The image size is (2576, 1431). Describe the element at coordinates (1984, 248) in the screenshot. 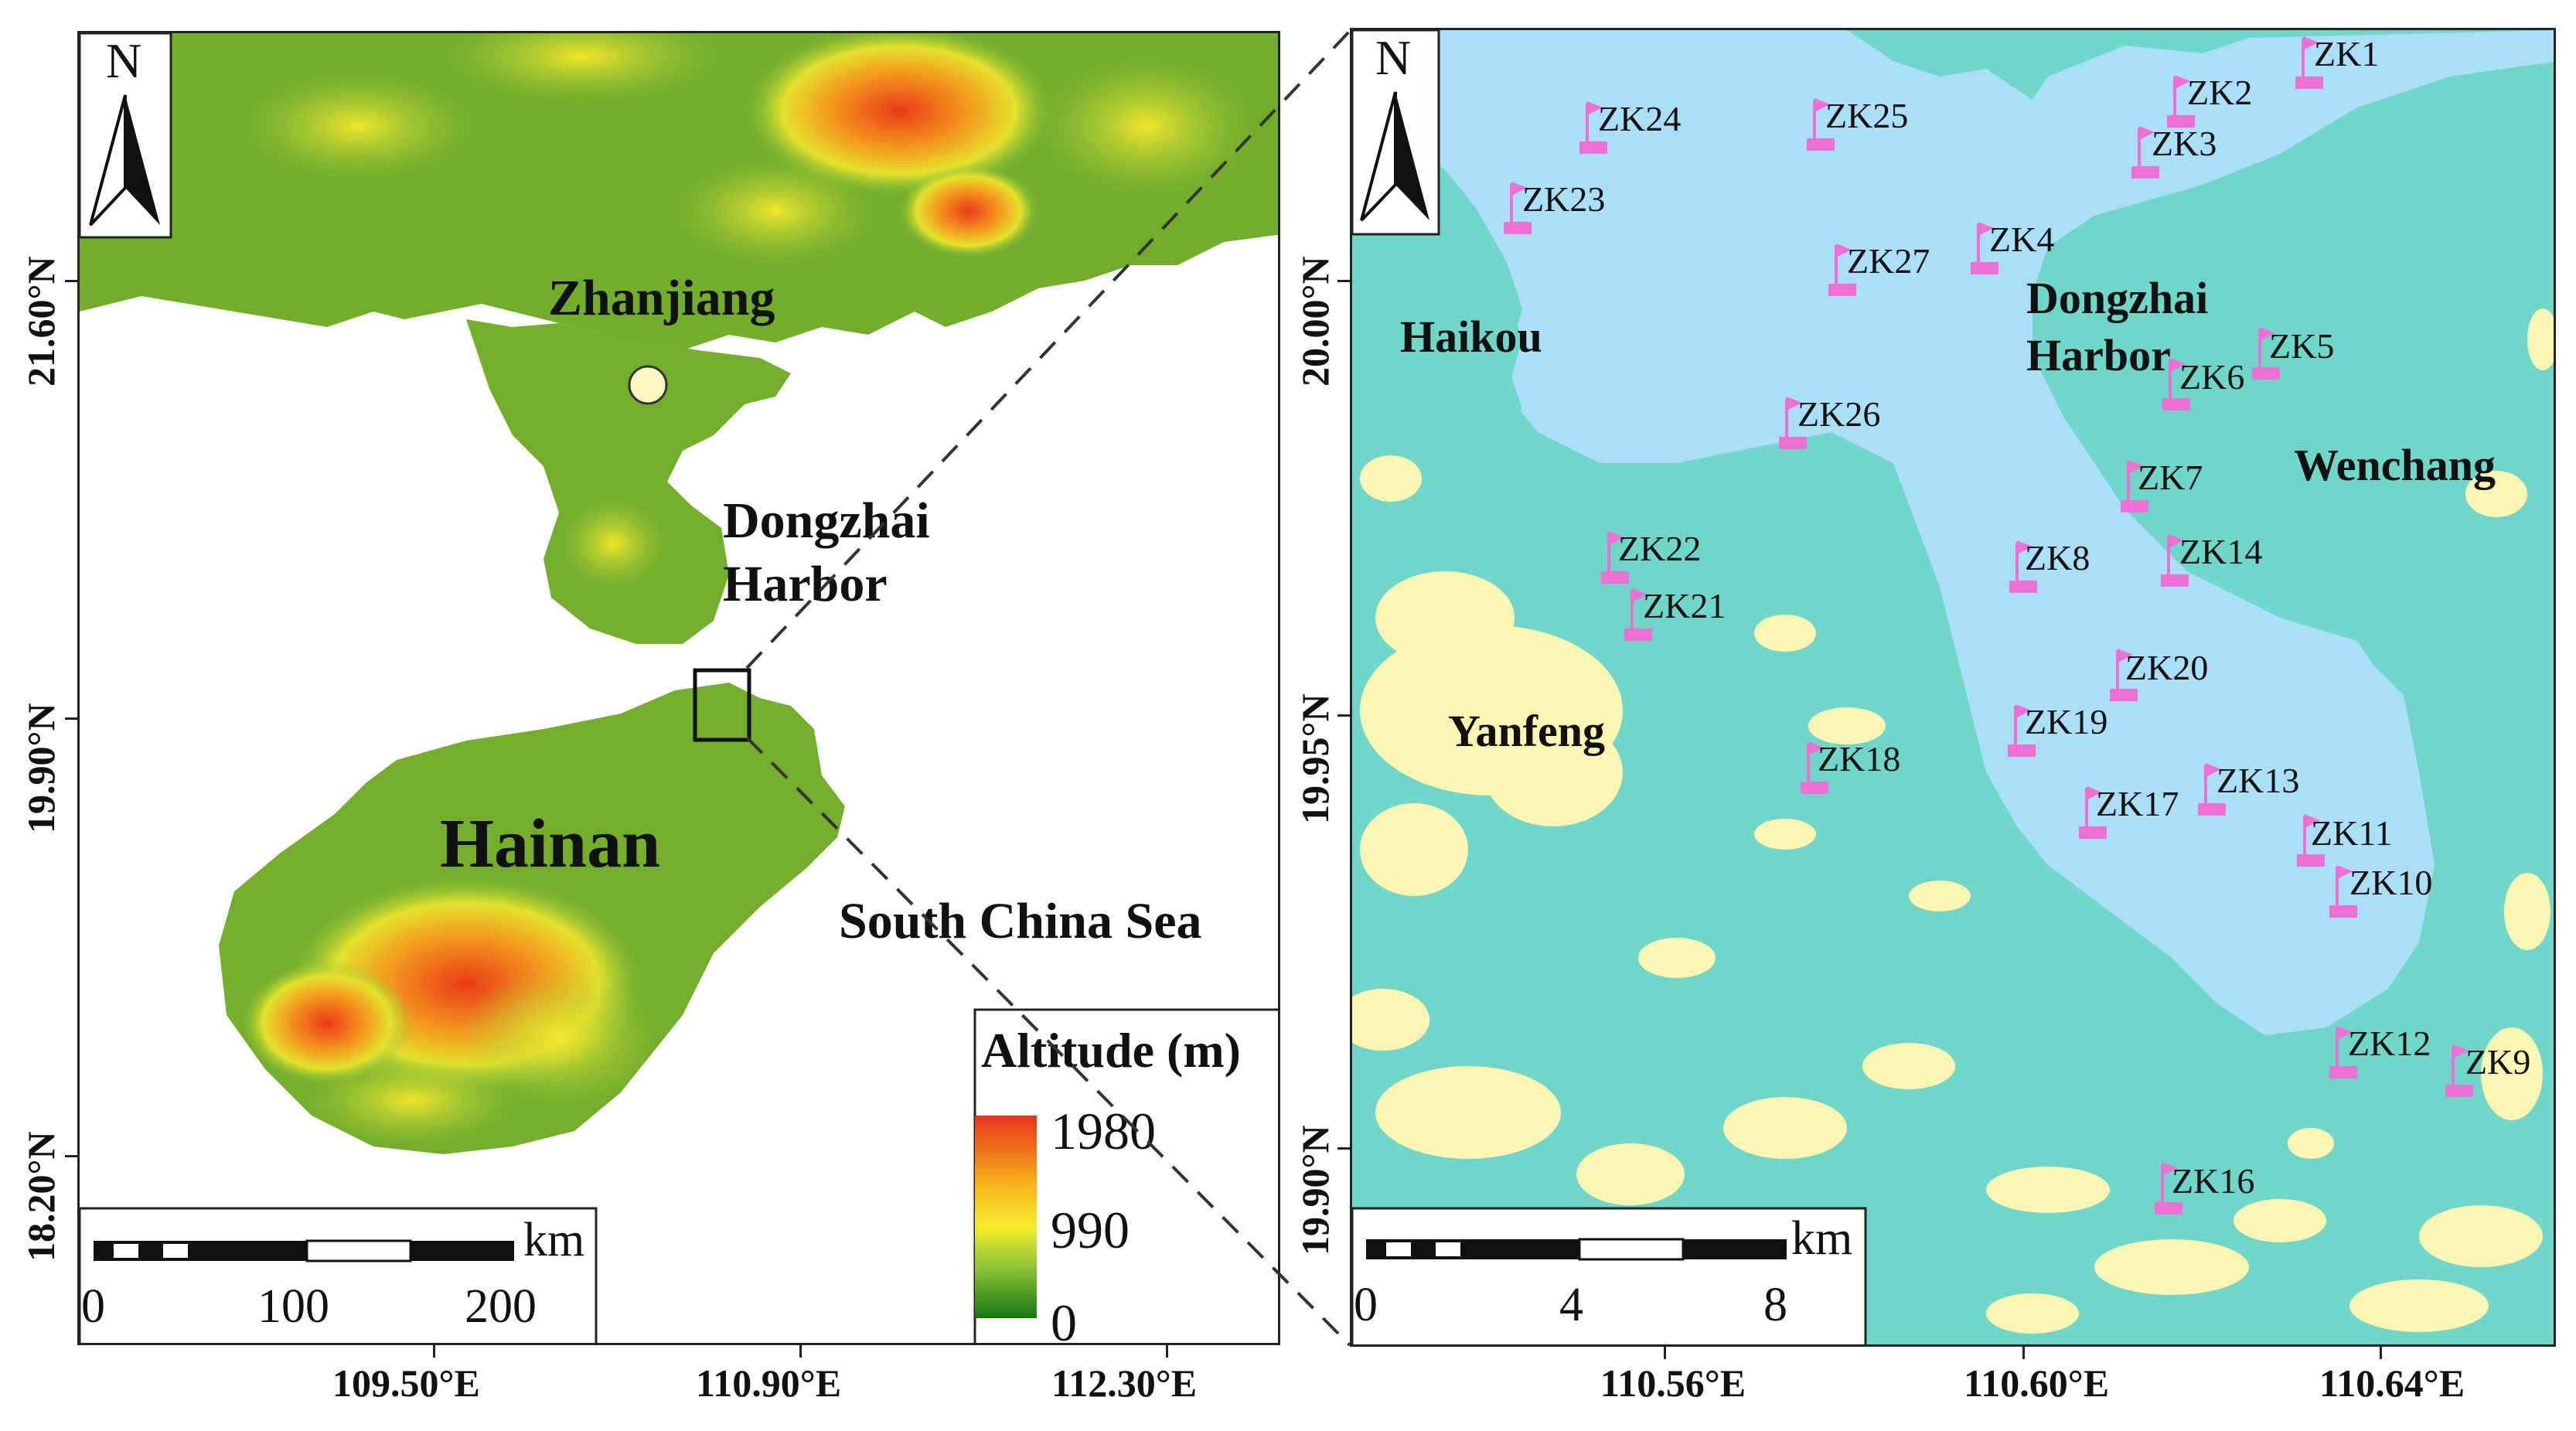

I see `borehole-flag-zk4` at that location.